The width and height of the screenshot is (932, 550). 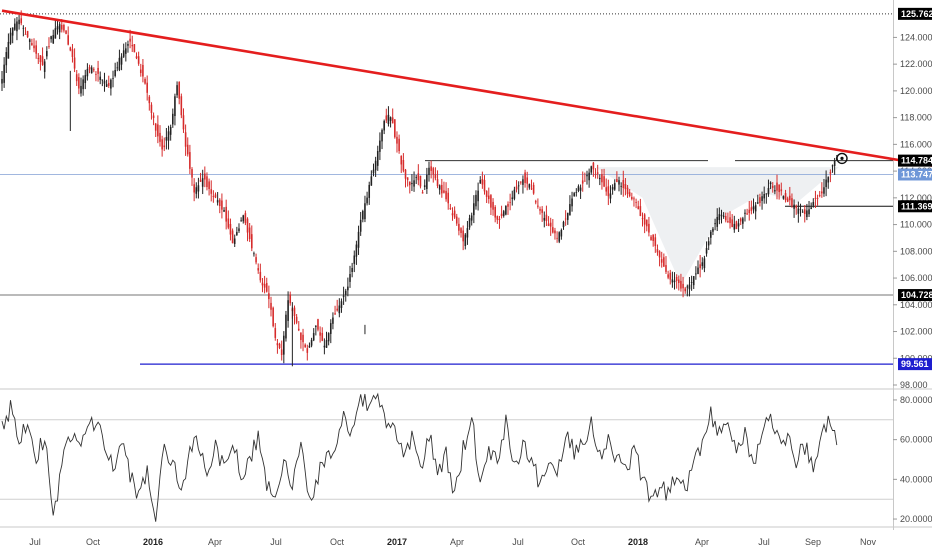 I want to click on price-badge-label: 111.369, so click(x=916, y=206).